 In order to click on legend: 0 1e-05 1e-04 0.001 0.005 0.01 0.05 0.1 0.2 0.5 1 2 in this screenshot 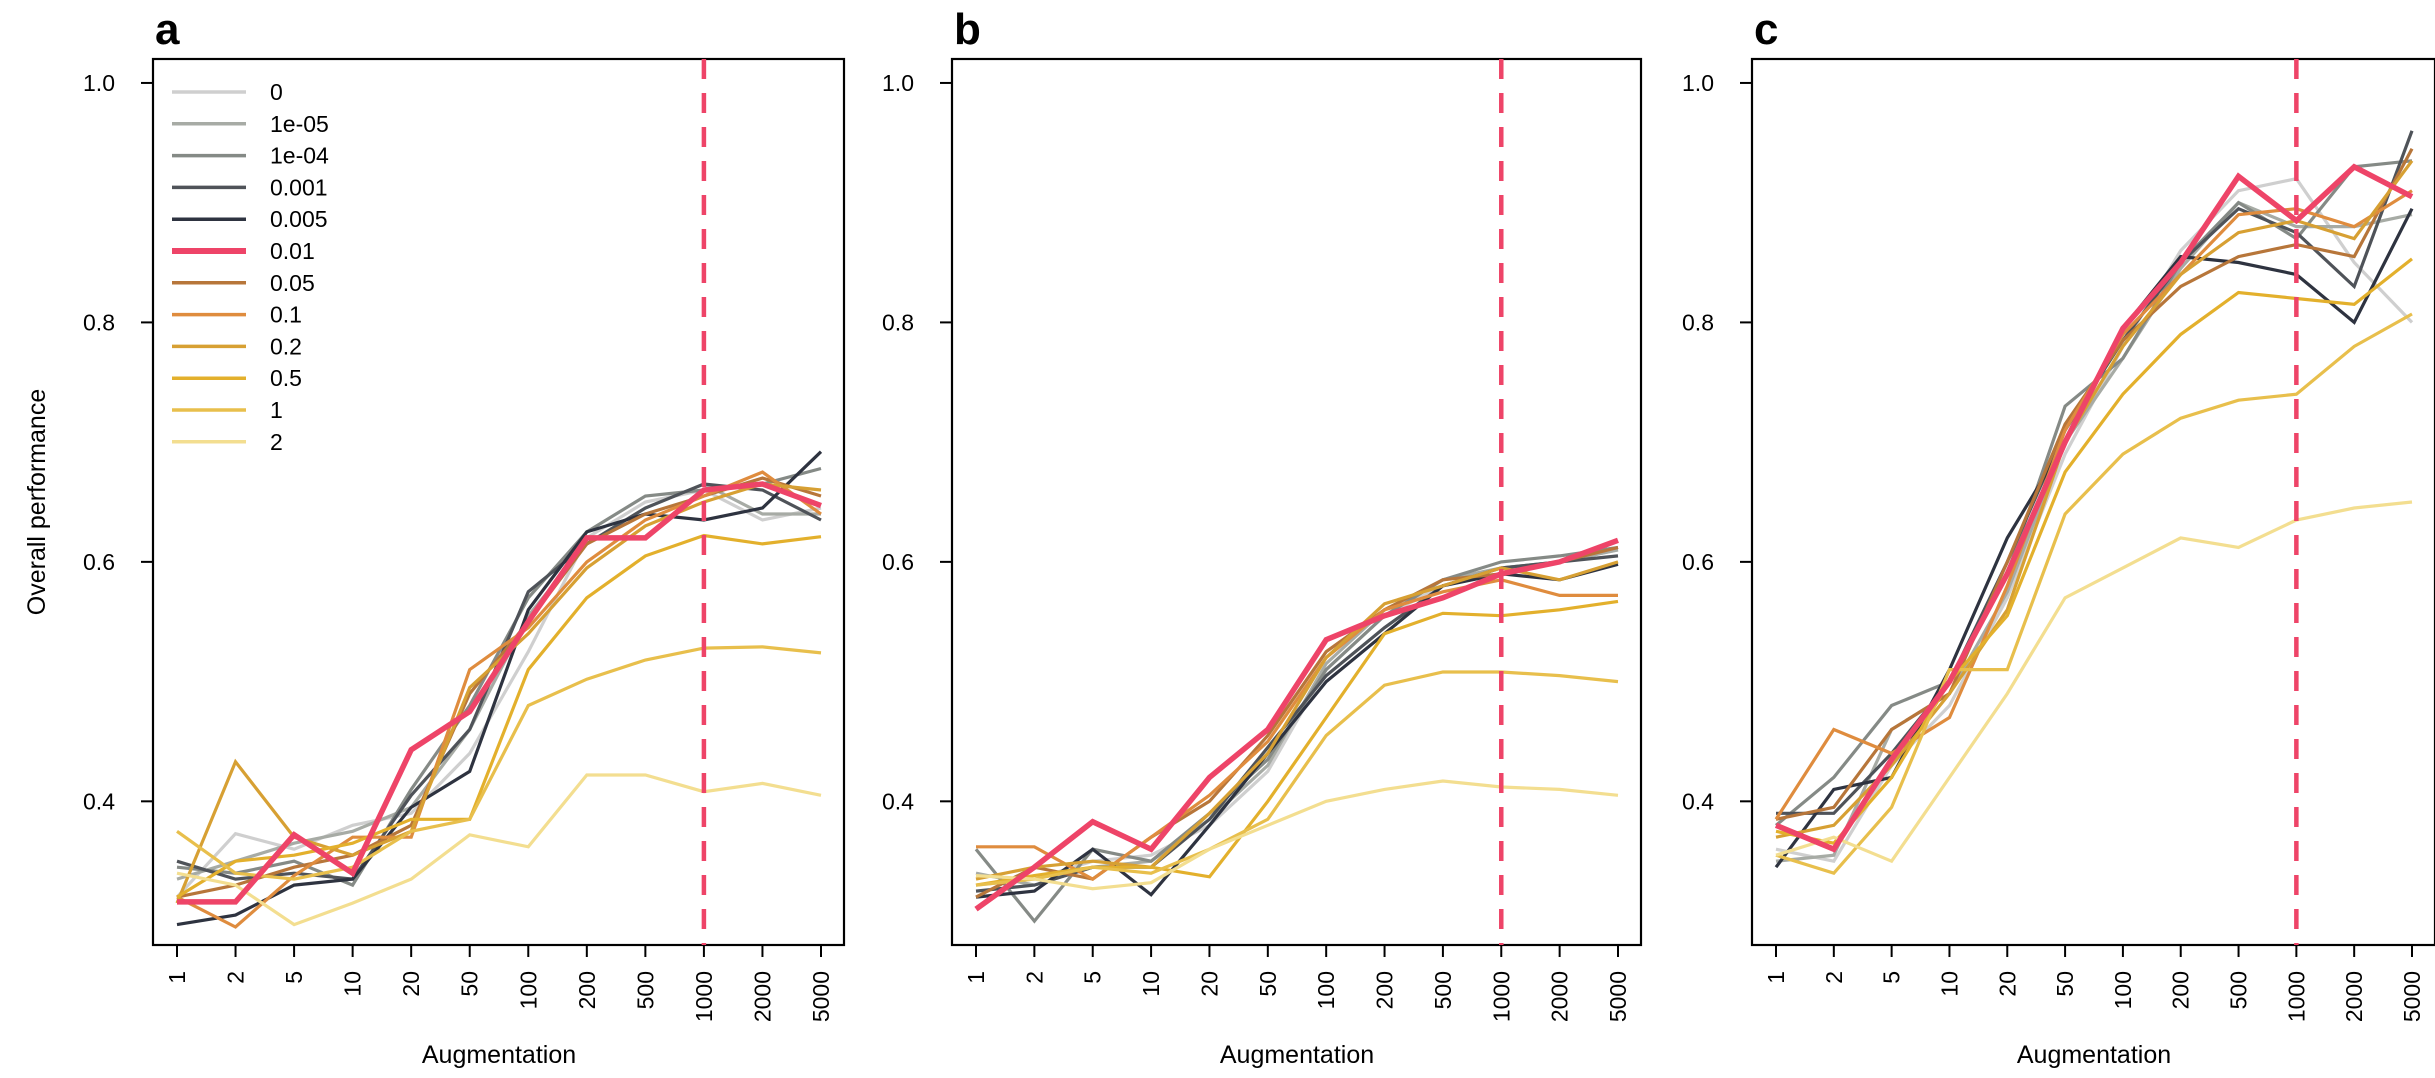, I will do `click(250, 267)`.